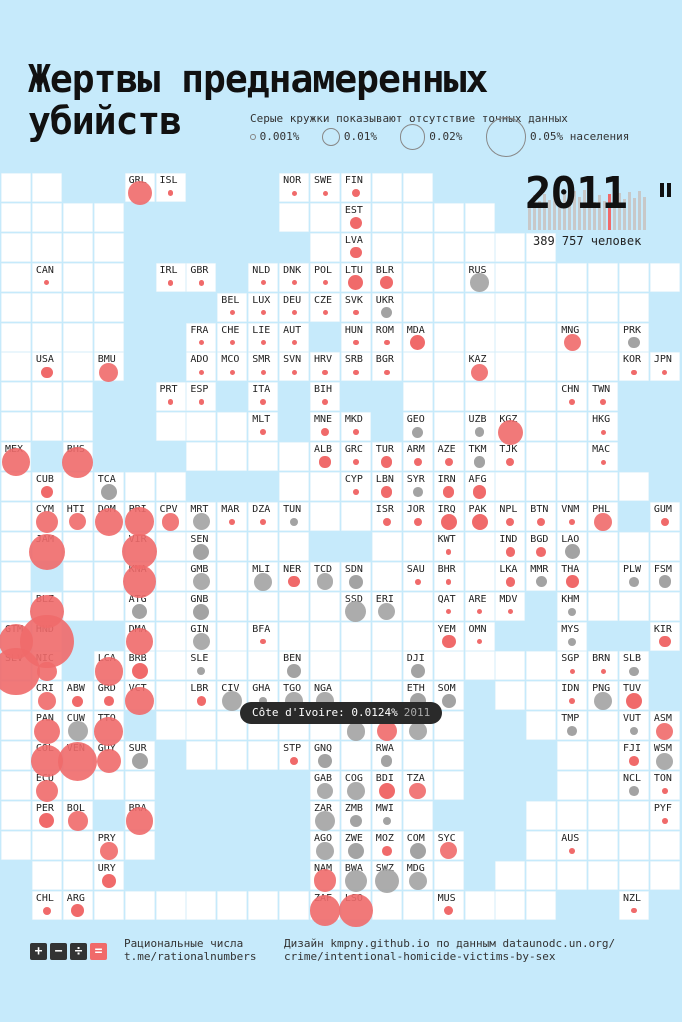 This screenshot has width=682, height=1022. I want to click on country-cell-qat, so click(448, 606).